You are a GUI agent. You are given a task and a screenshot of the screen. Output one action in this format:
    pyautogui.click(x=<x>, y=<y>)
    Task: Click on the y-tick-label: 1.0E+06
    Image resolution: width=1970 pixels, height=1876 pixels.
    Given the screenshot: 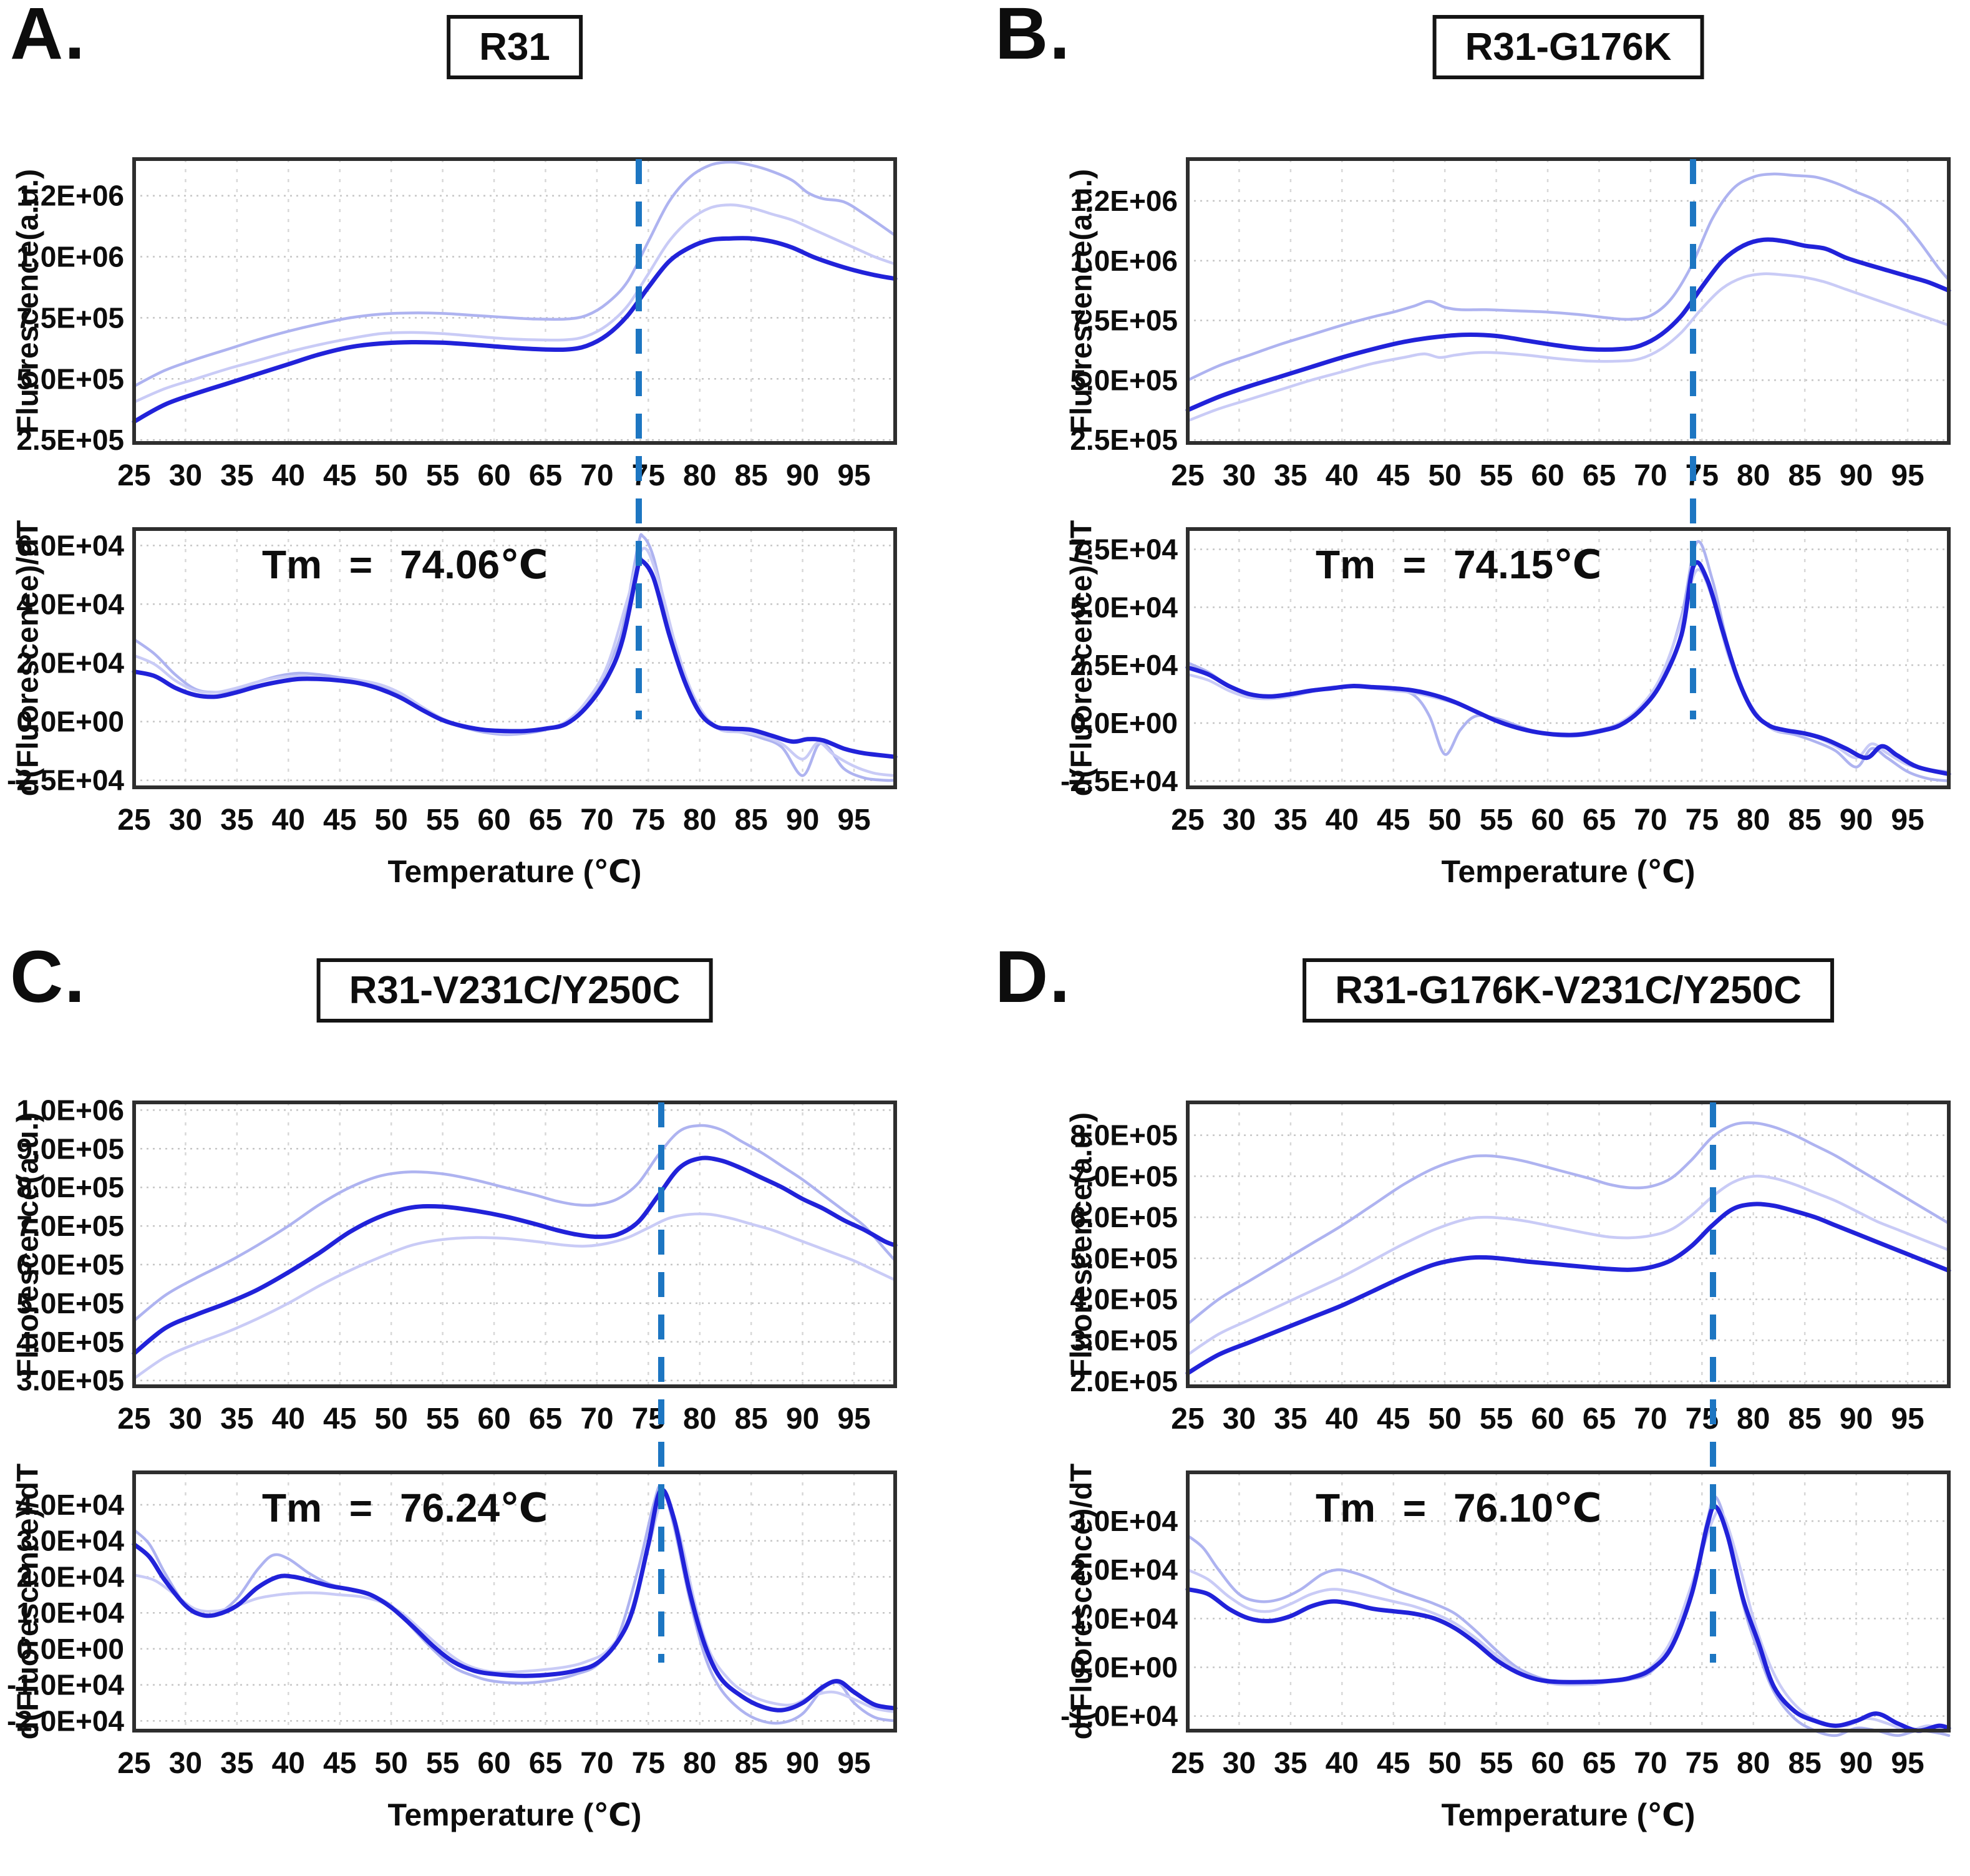 What is the action you would take?
    pyautogui.click(x=70, y=257)
    